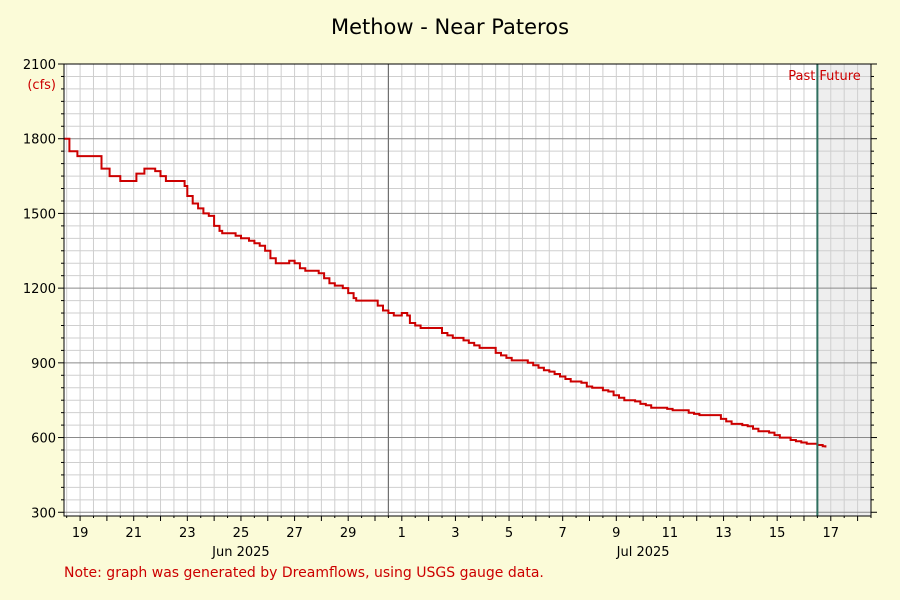  What do you see at coordinates (80, 533) in the screenshot?
I see `x-tick-label: 19` at bounding box center [80, 533].